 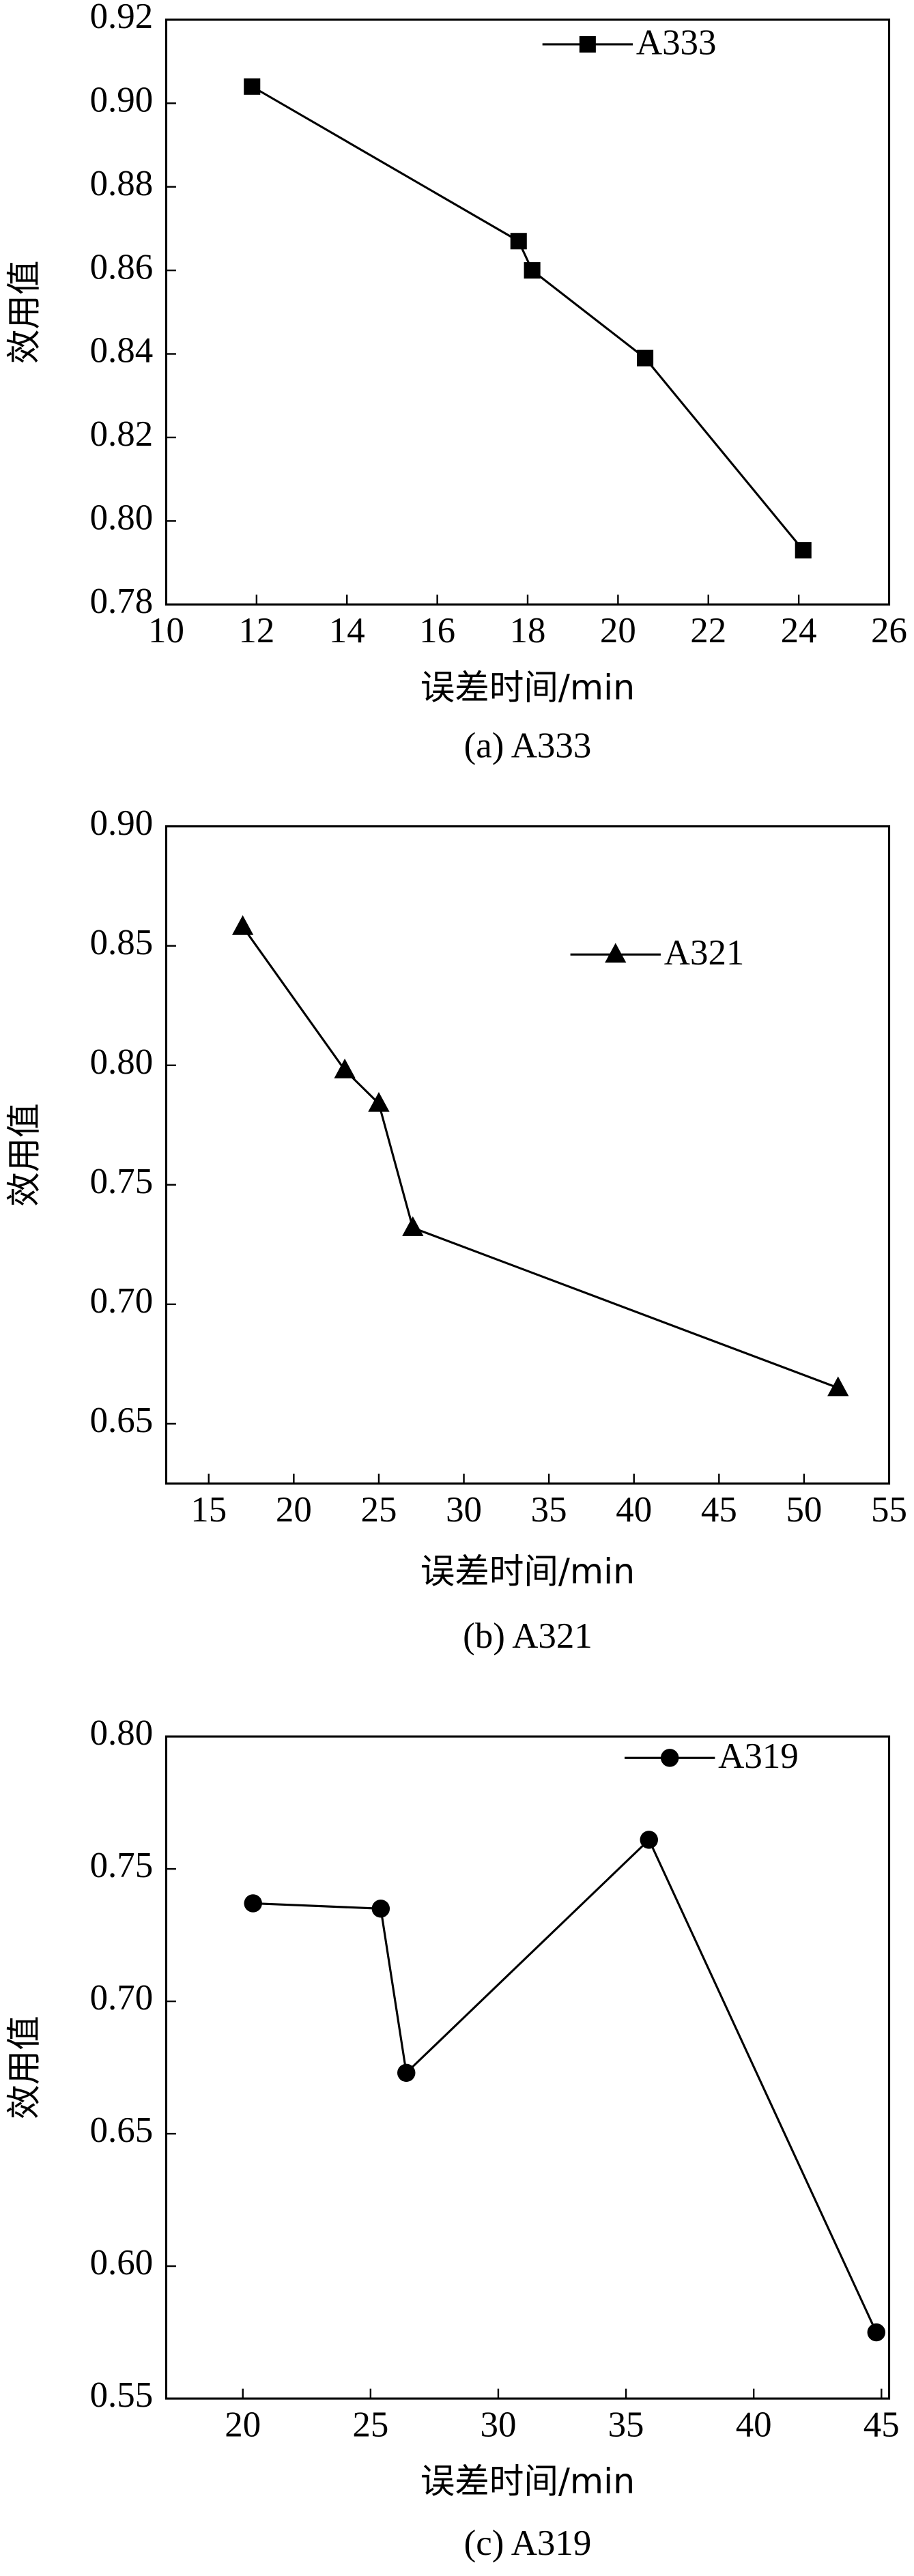 What do you see at coordinates (122, 942) in the screenshot?
I see `y-tick-label: 0.85` at bounding box center [122, 942].